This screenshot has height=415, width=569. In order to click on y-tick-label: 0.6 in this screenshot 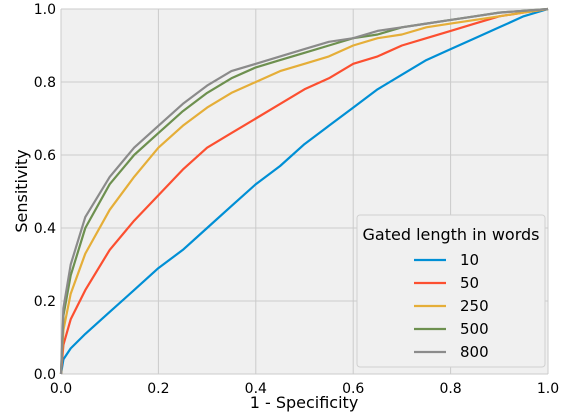, I will do `click(45, 156)`.